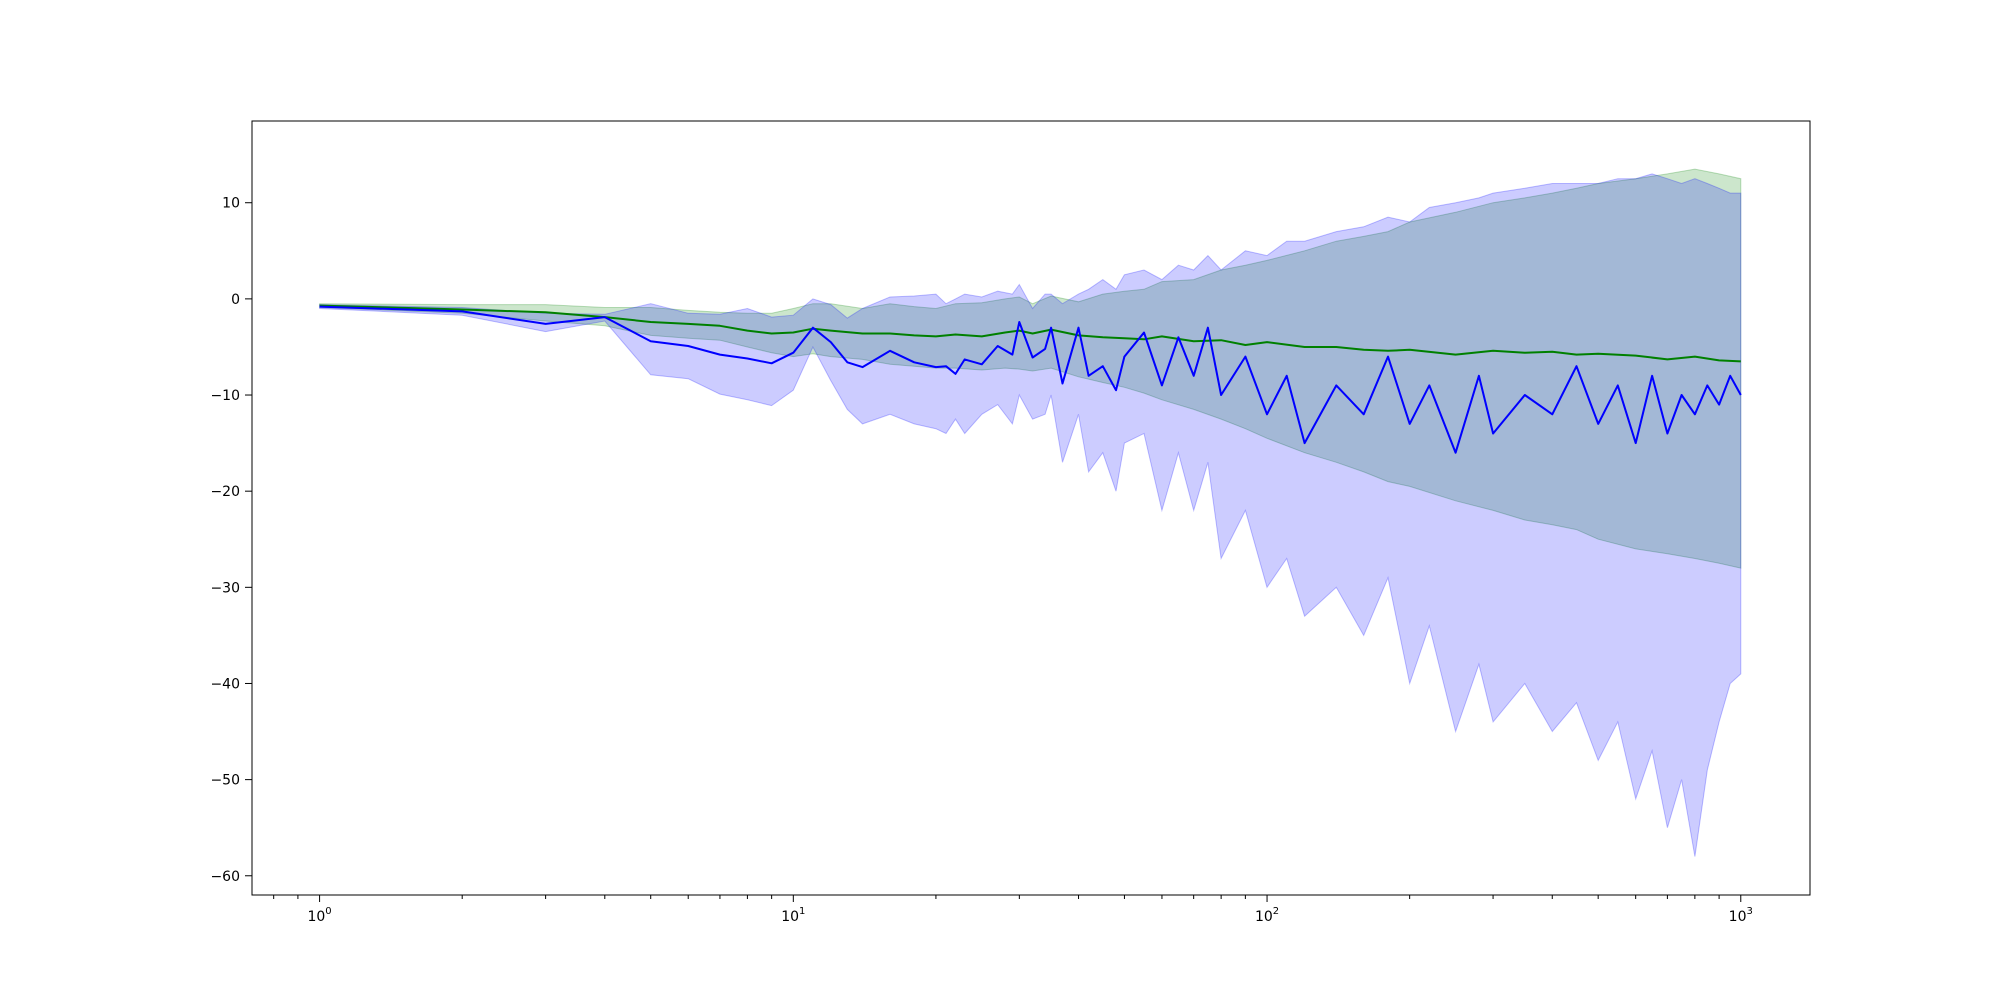 The width and height of the screenshot is (2000, 1004). What do you see at coordinates (225, 877) in the screenshot?
I see `y-tick-label: −60` at bounding box center [225, 877].